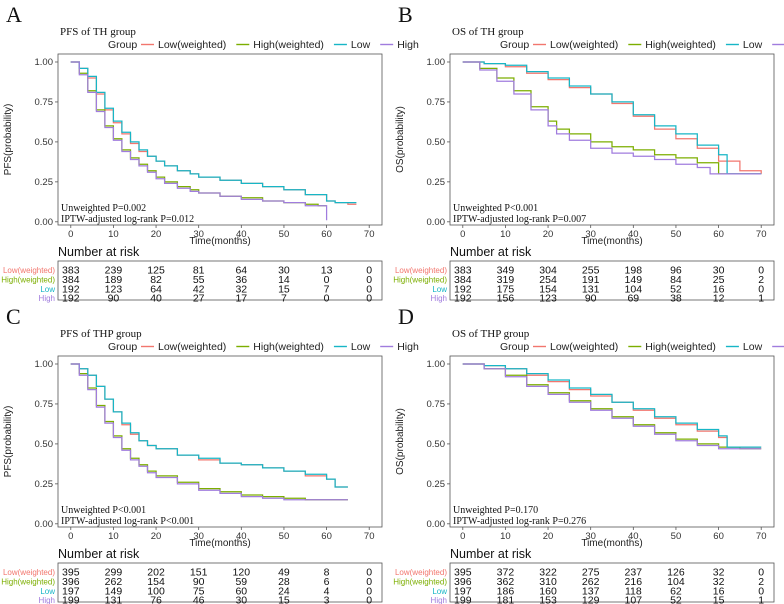 The height and width of the screenshot is (604, 784). What do you see at coordinates (101, 334) in the screenshot?
I see `panel-title: PFS of THP group` at bounding box center [101, 334].